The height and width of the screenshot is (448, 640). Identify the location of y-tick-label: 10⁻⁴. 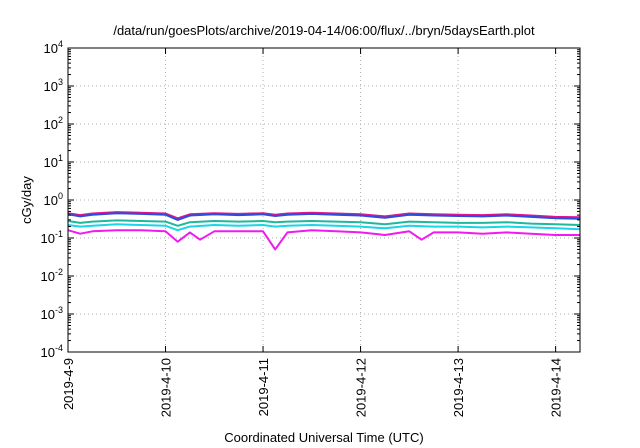
(52, 351).